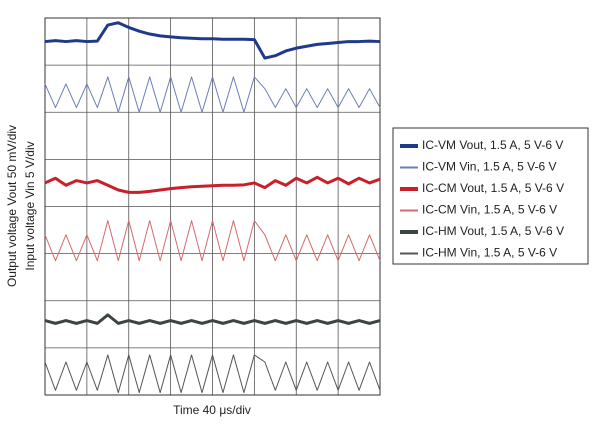  I want to click on legend-label: IC-VM Vin, 1.5 A, 5 V-6 V, so click(489, 167).